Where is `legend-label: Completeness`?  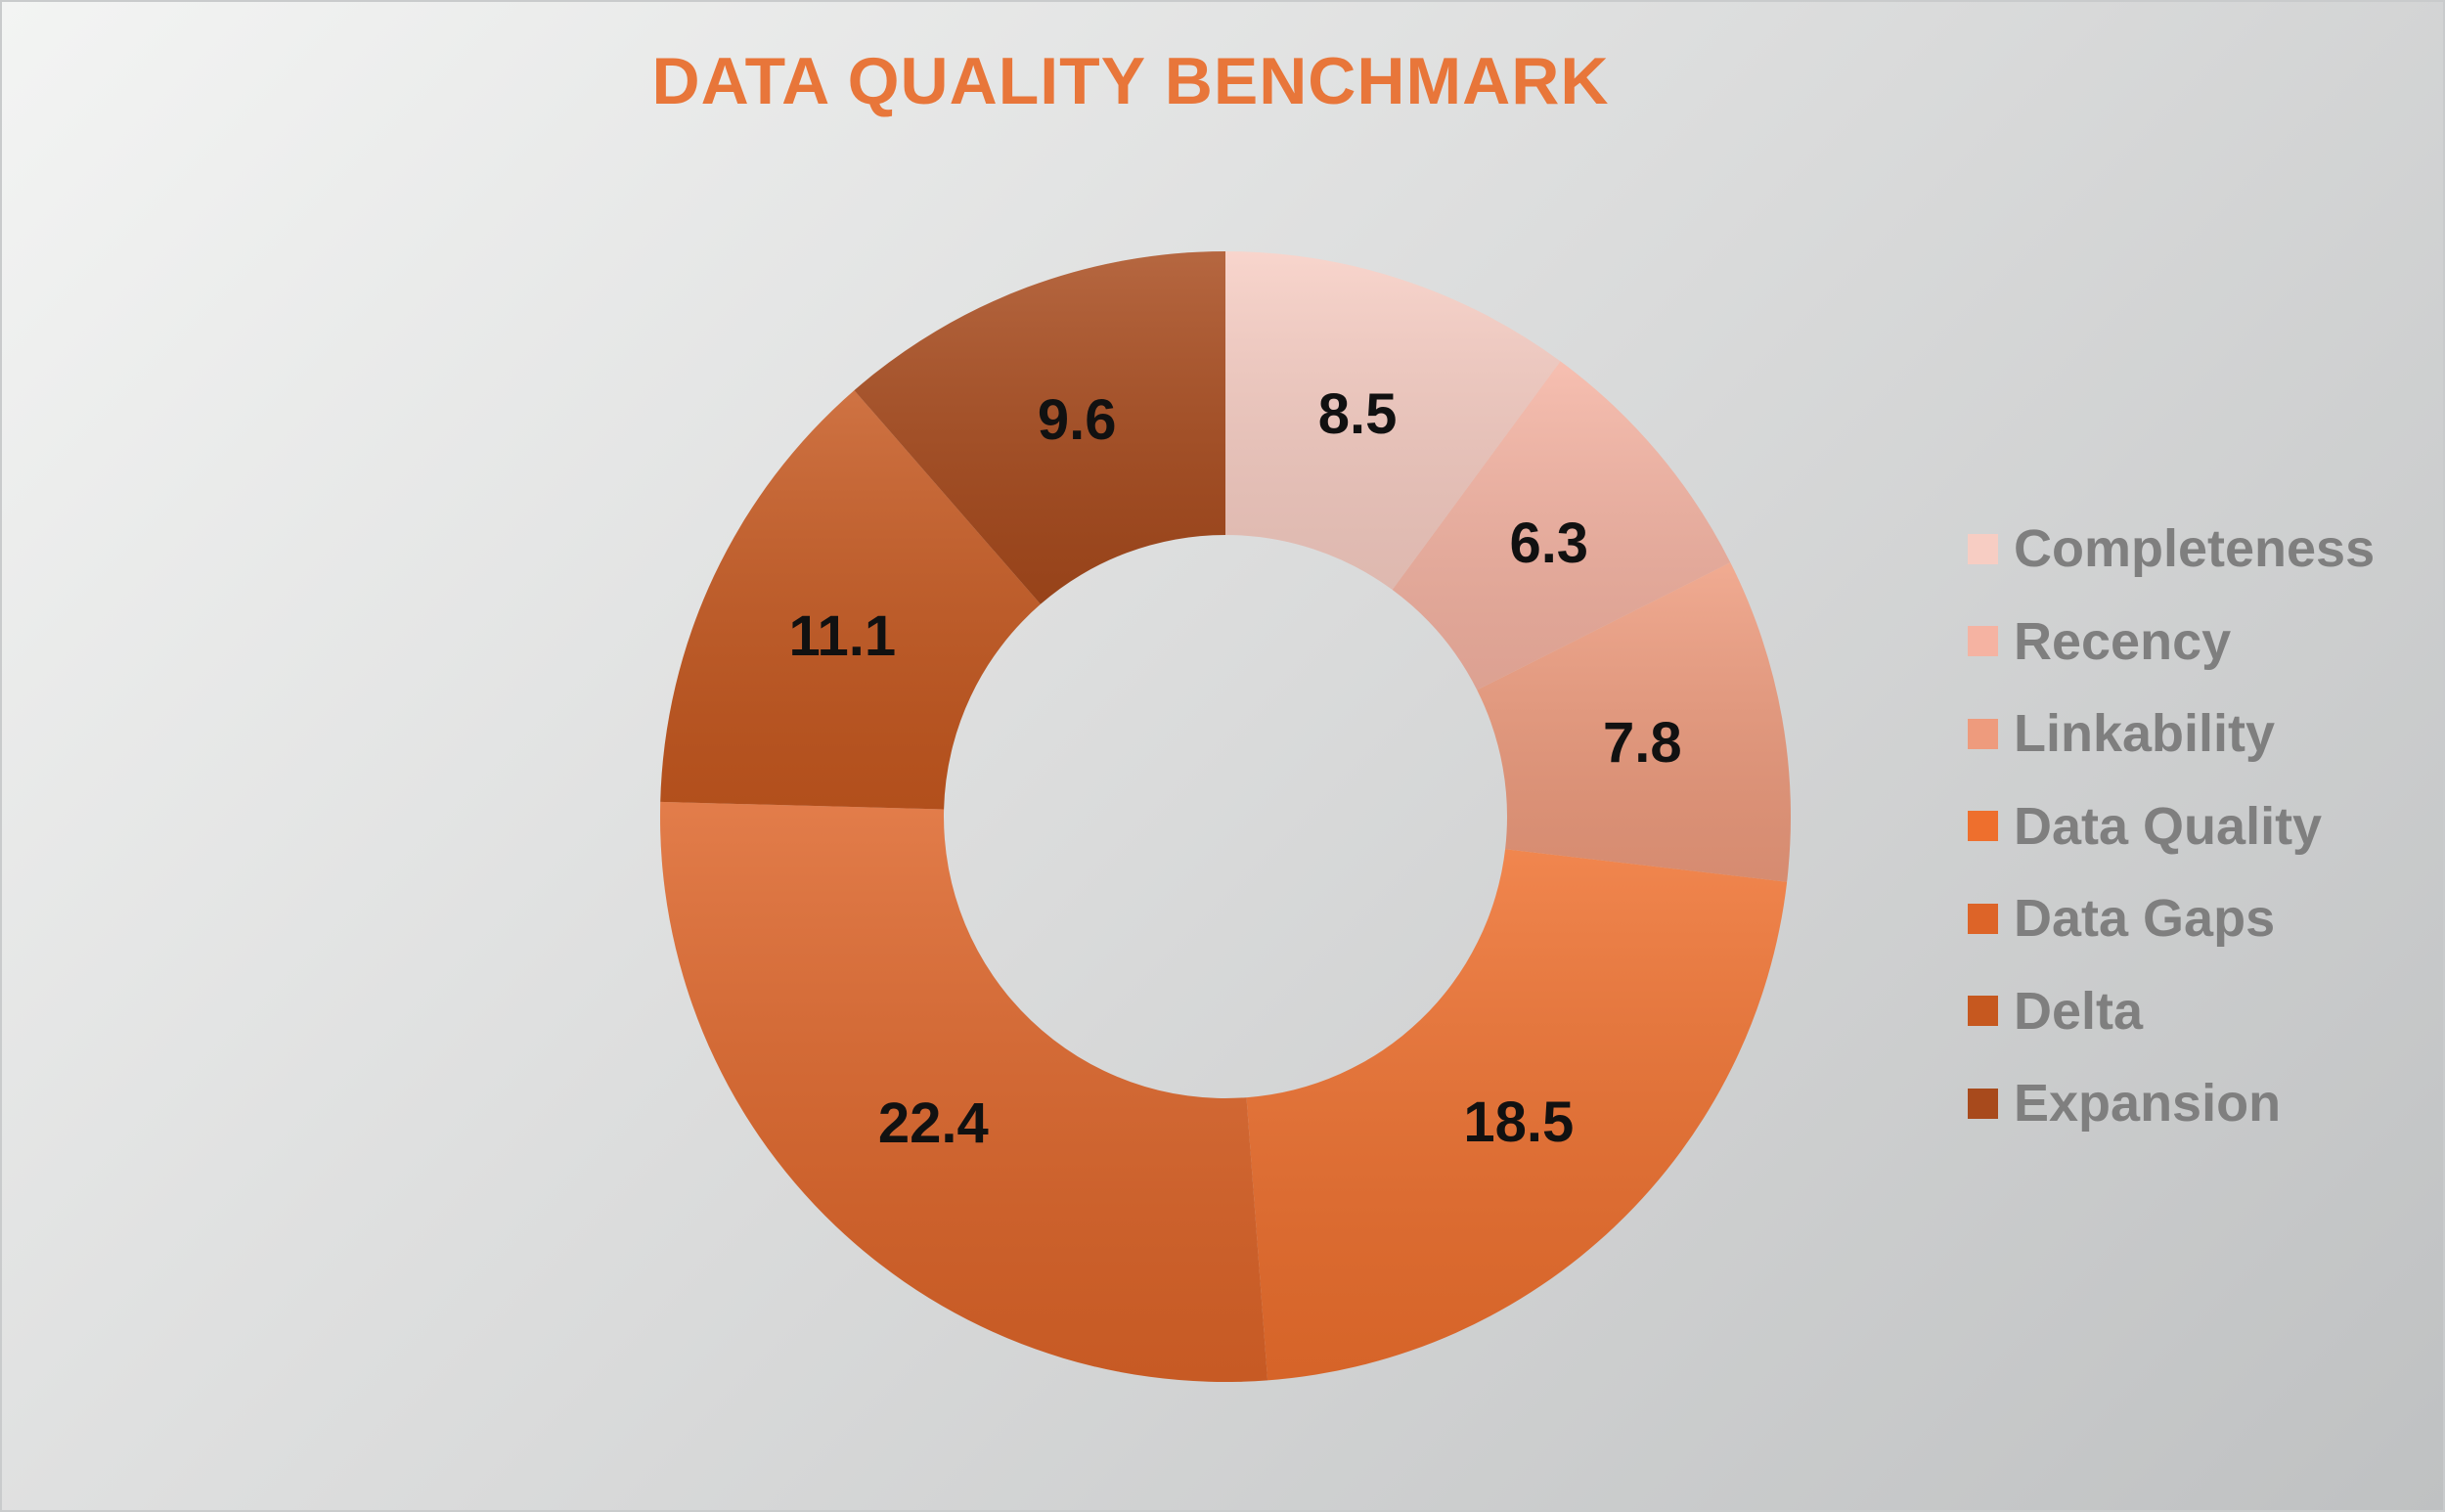
legend-label: Completeness is located at coordinates (2195, 549).